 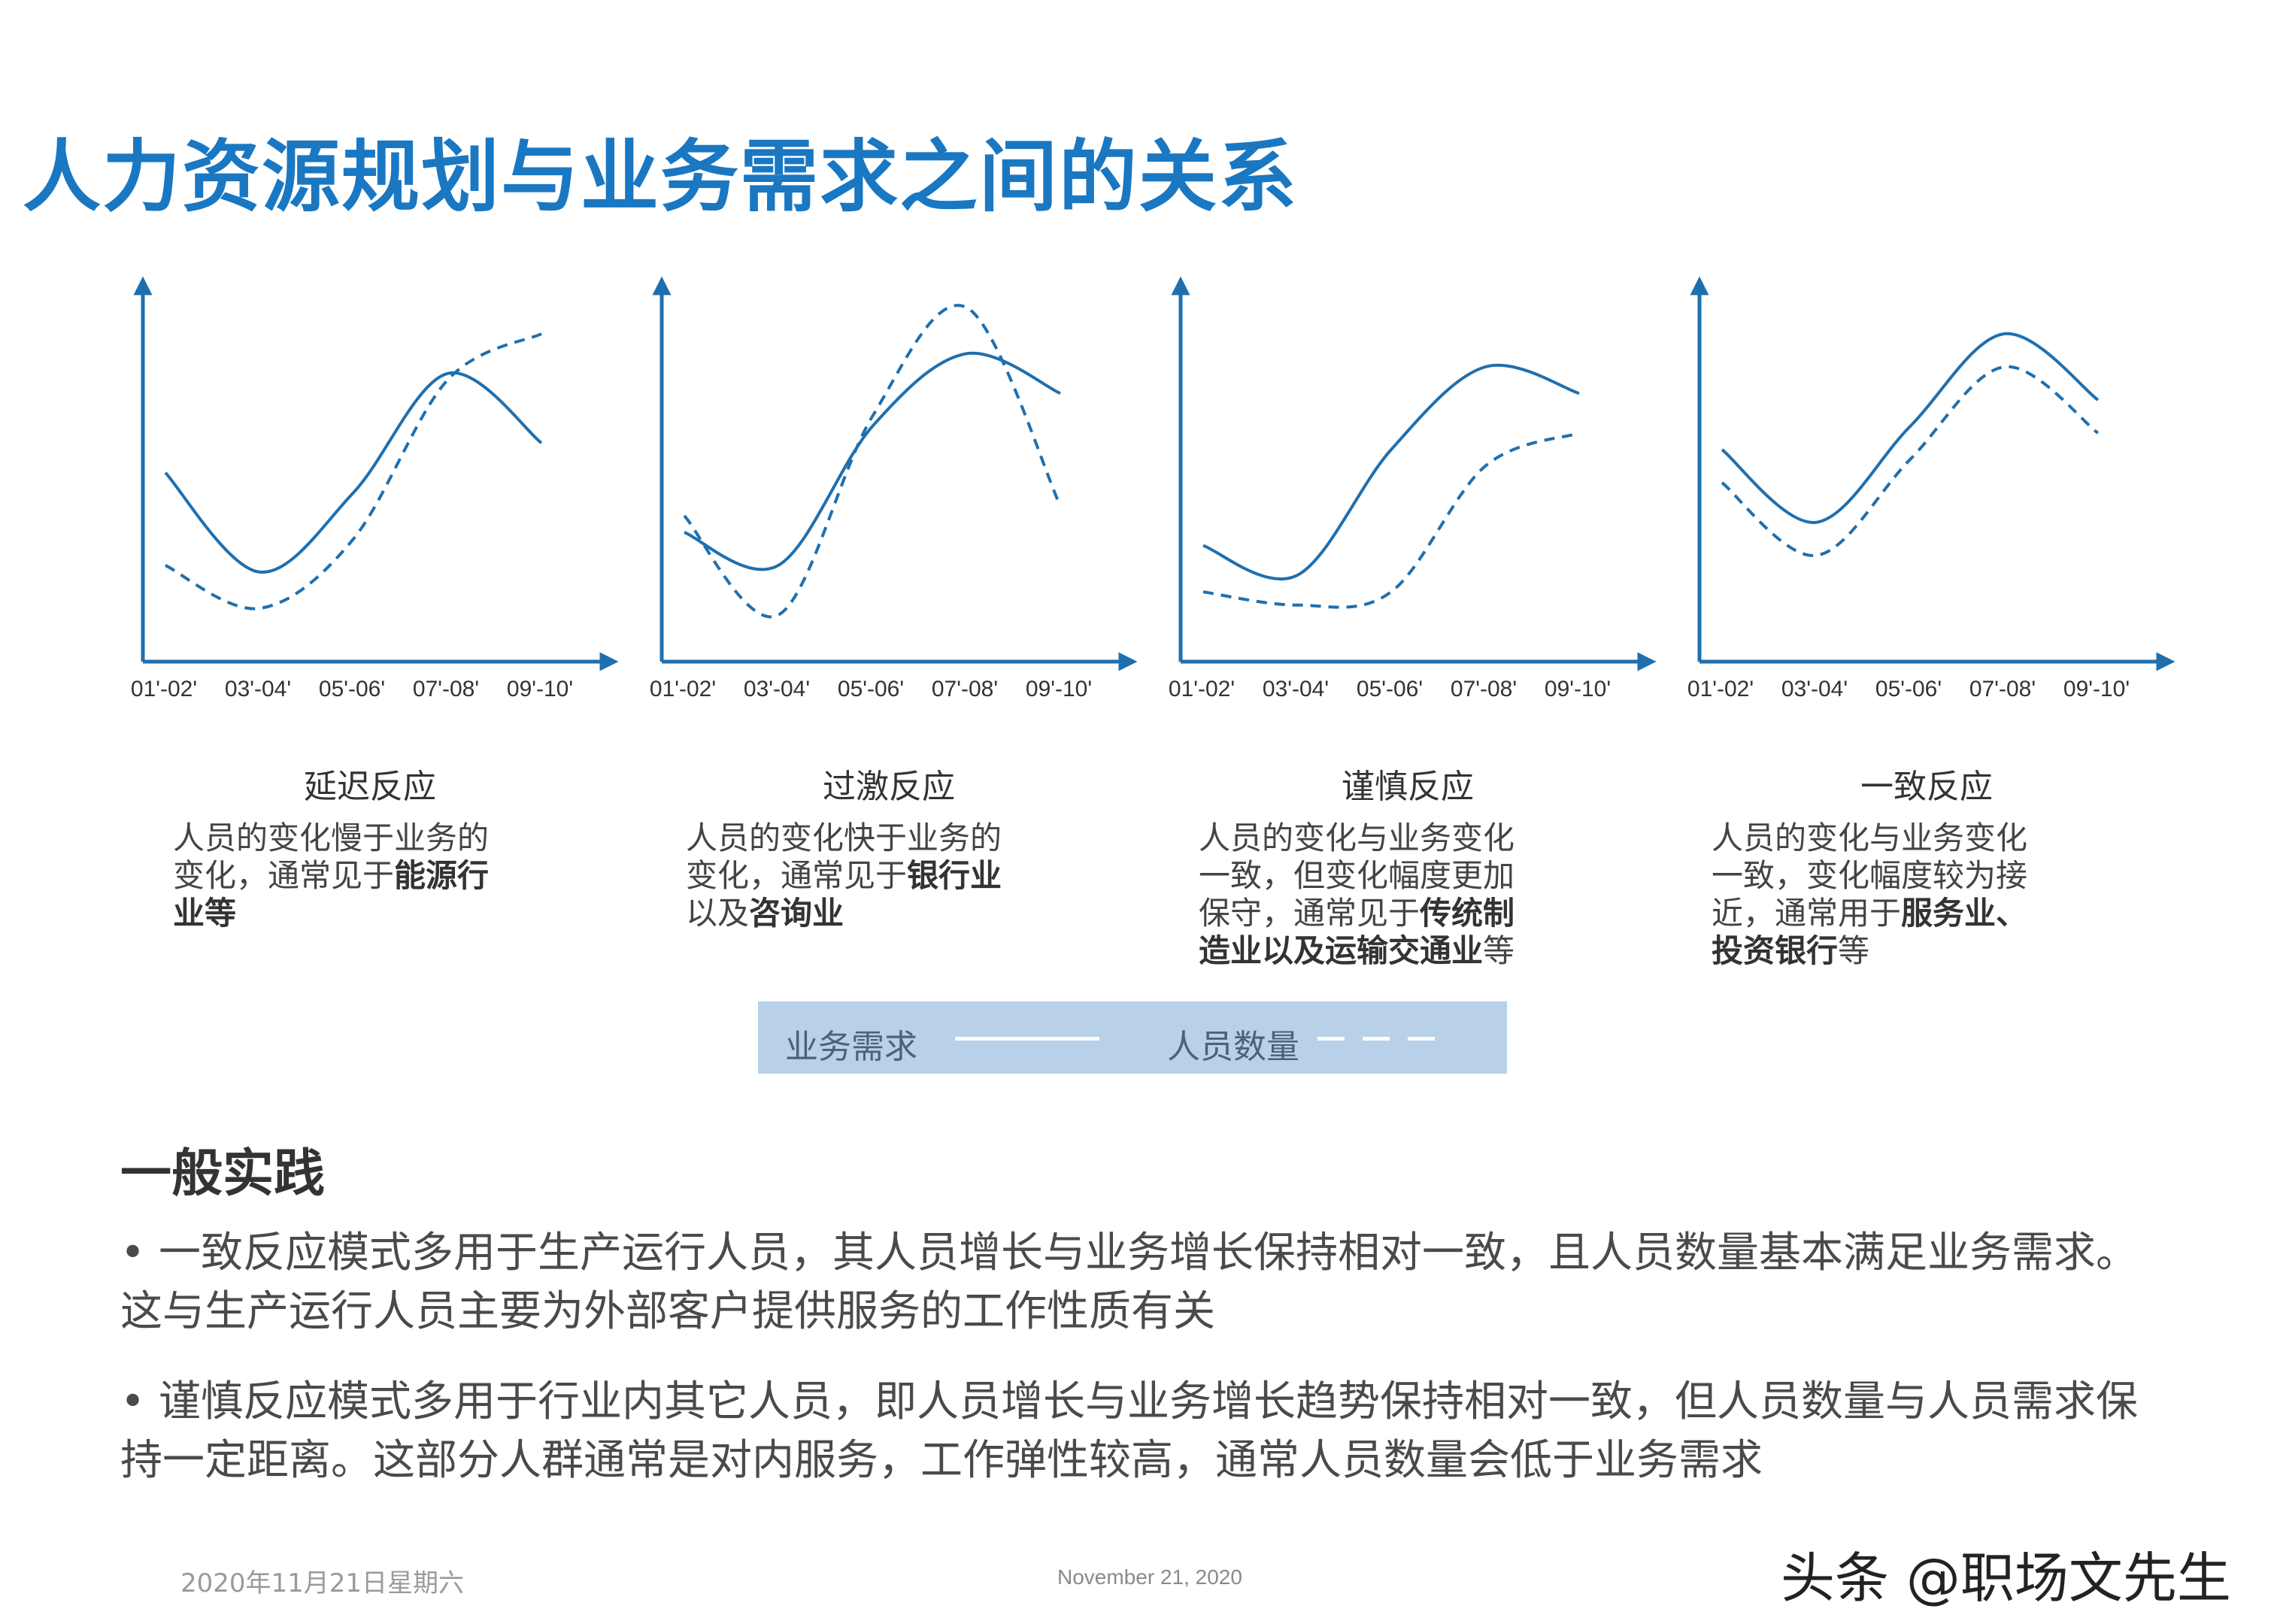 I want to click on desc-line: 造业以及运输交通业等, so click(x=1395, y=951).